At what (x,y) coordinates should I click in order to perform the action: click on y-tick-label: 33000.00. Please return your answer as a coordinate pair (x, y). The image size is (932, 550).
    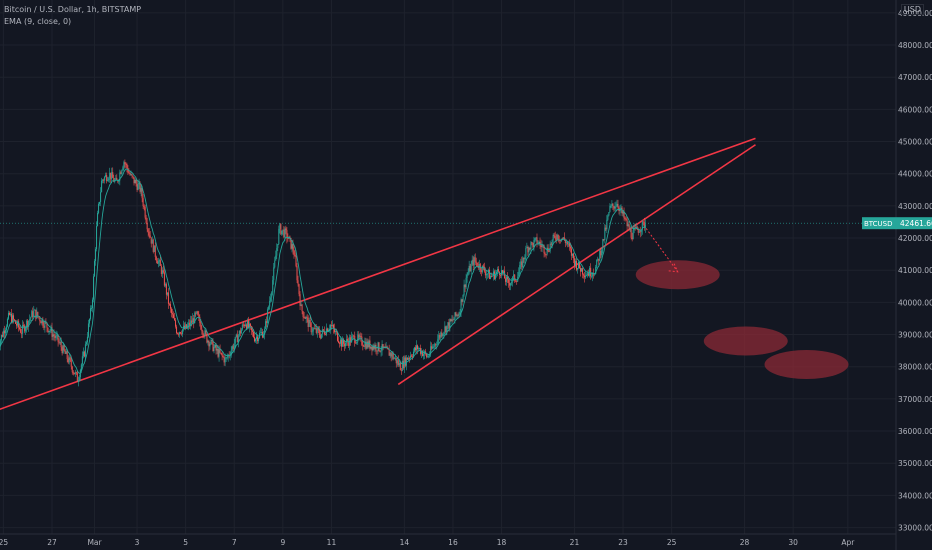
    Looking at the image, I should click on (915, 528).